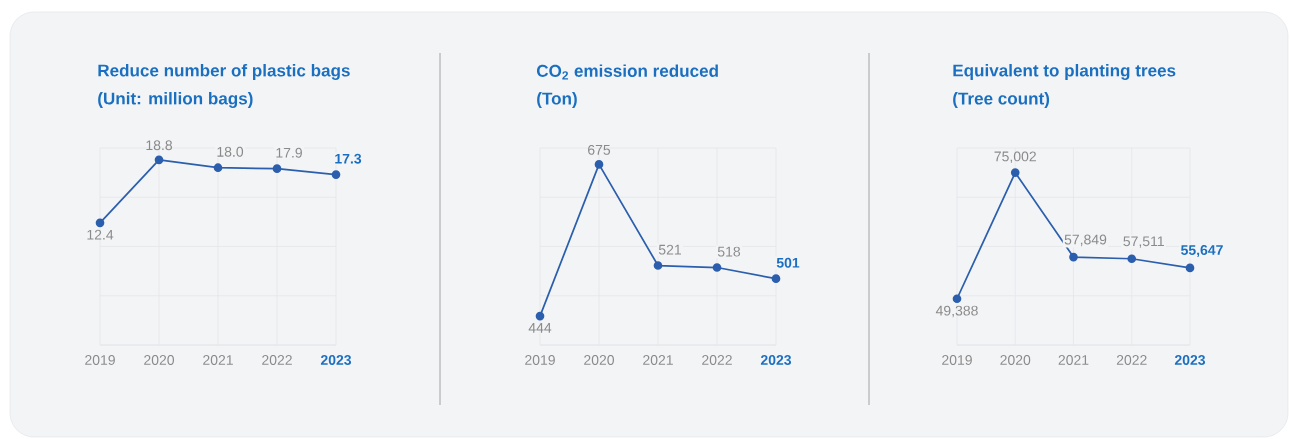  Describe the element at coordinates (1202, 251) in the screenshot. I see `data-label: 55,647` at that location.